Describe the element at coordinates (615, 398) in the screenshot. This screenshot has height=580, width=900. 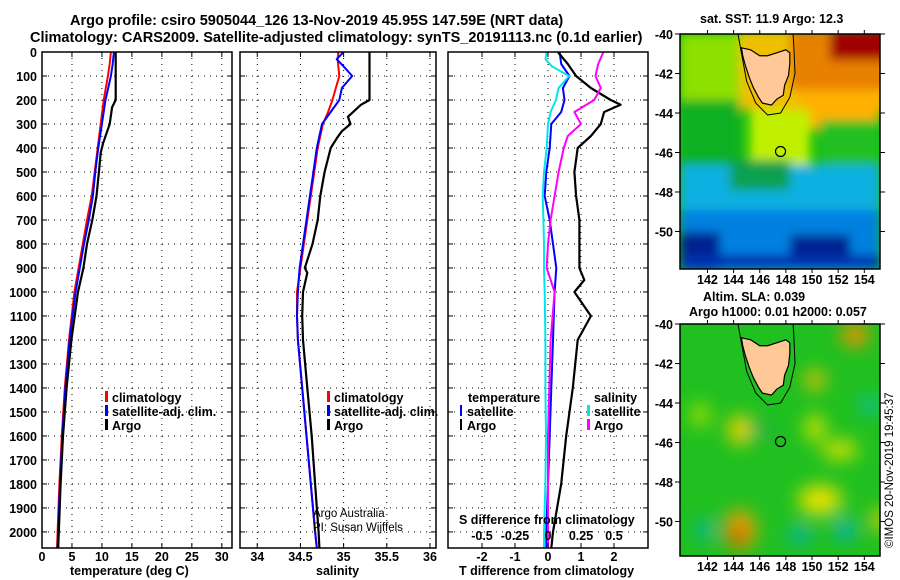
I see `legend-title-salinity: salinity` at that location.